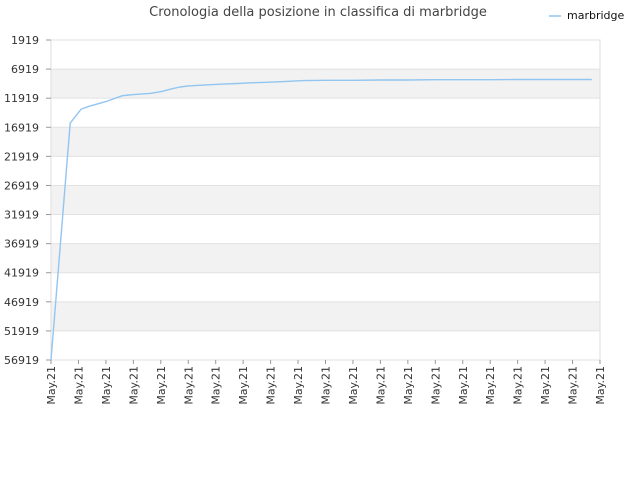  Describe the element at coordinates (25, 40) in the screenshot. I see `y-tick-label: 1919` at that location.